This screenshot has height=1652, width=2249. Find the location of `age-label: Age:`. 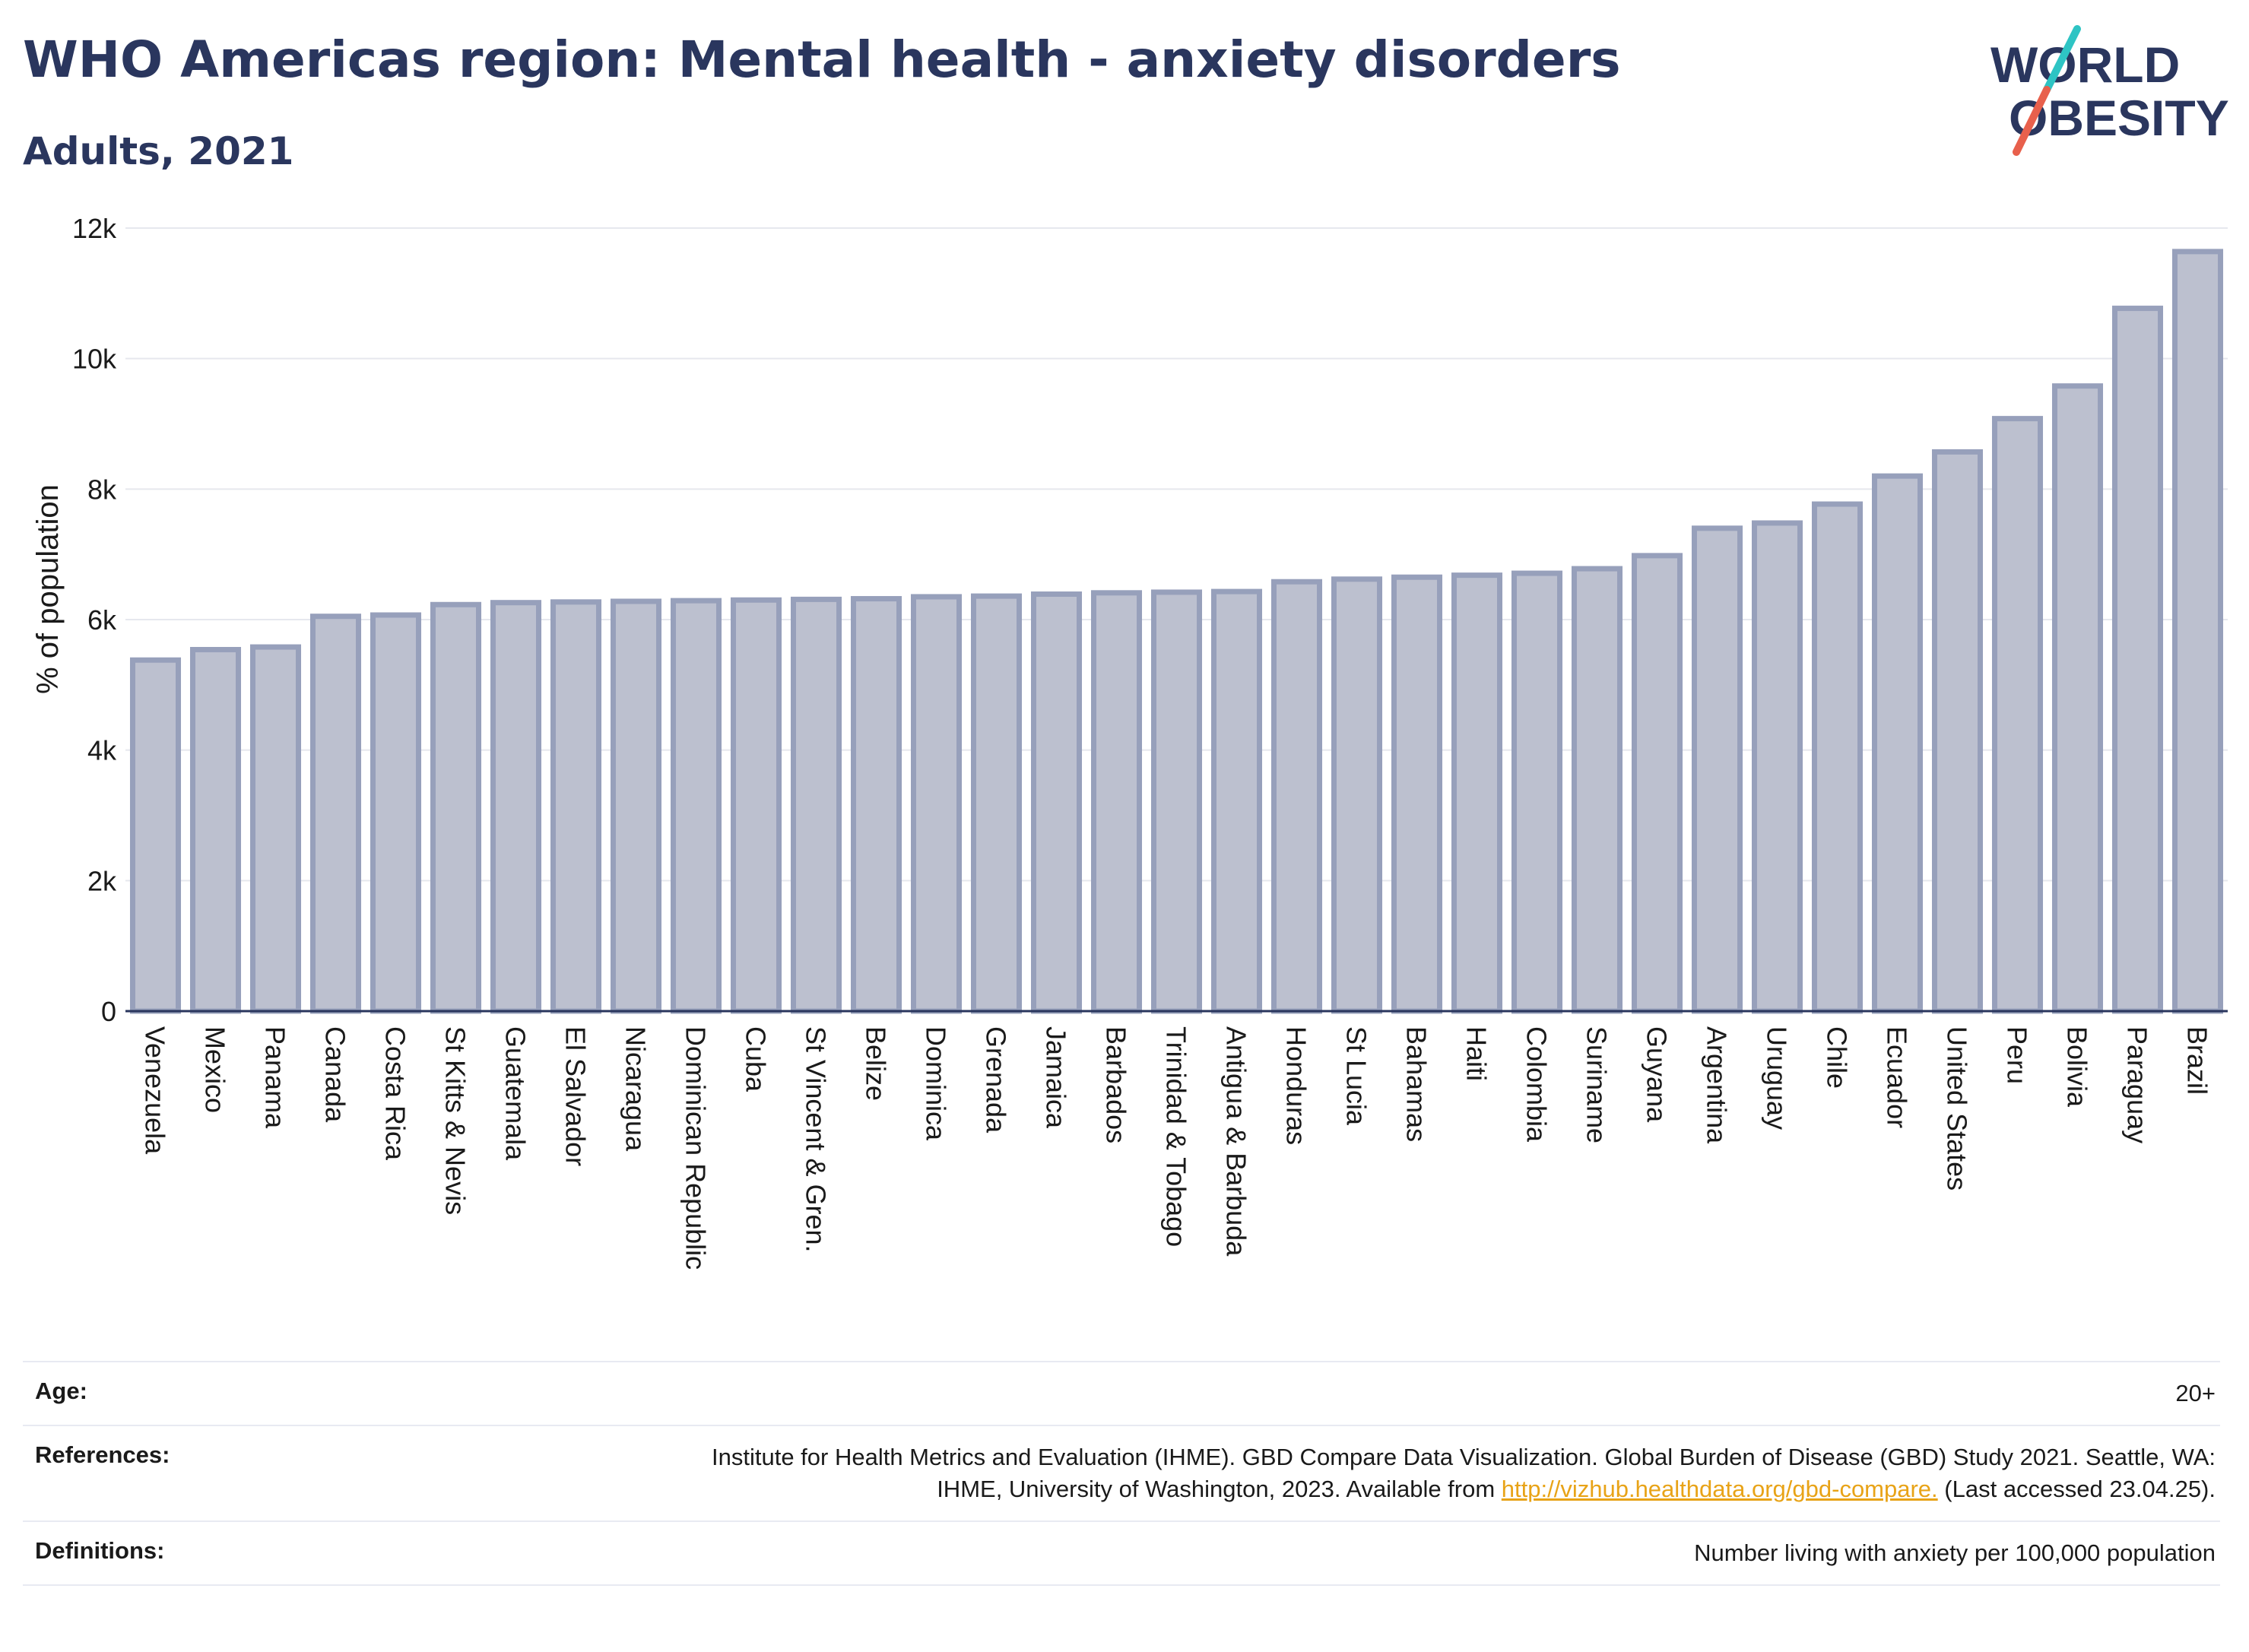

age-label: Age: is located at coordinates (61, 1391).